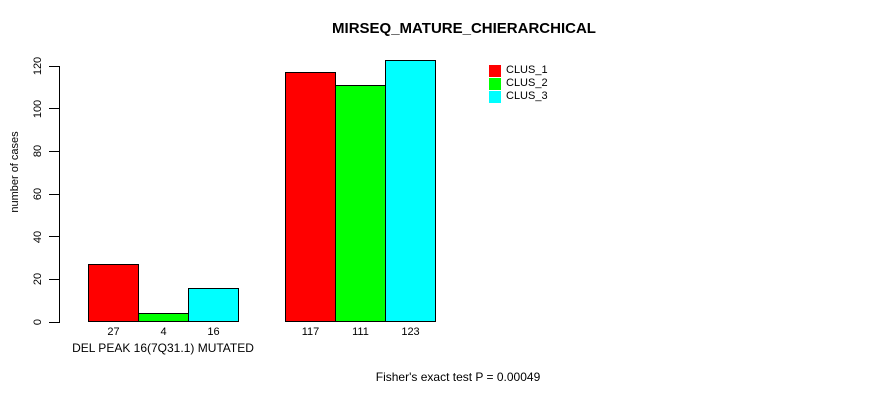  Describe the element at coordinates (38, 279) in the screenshot. I see `y-axis-tick-label: 20` at that location.